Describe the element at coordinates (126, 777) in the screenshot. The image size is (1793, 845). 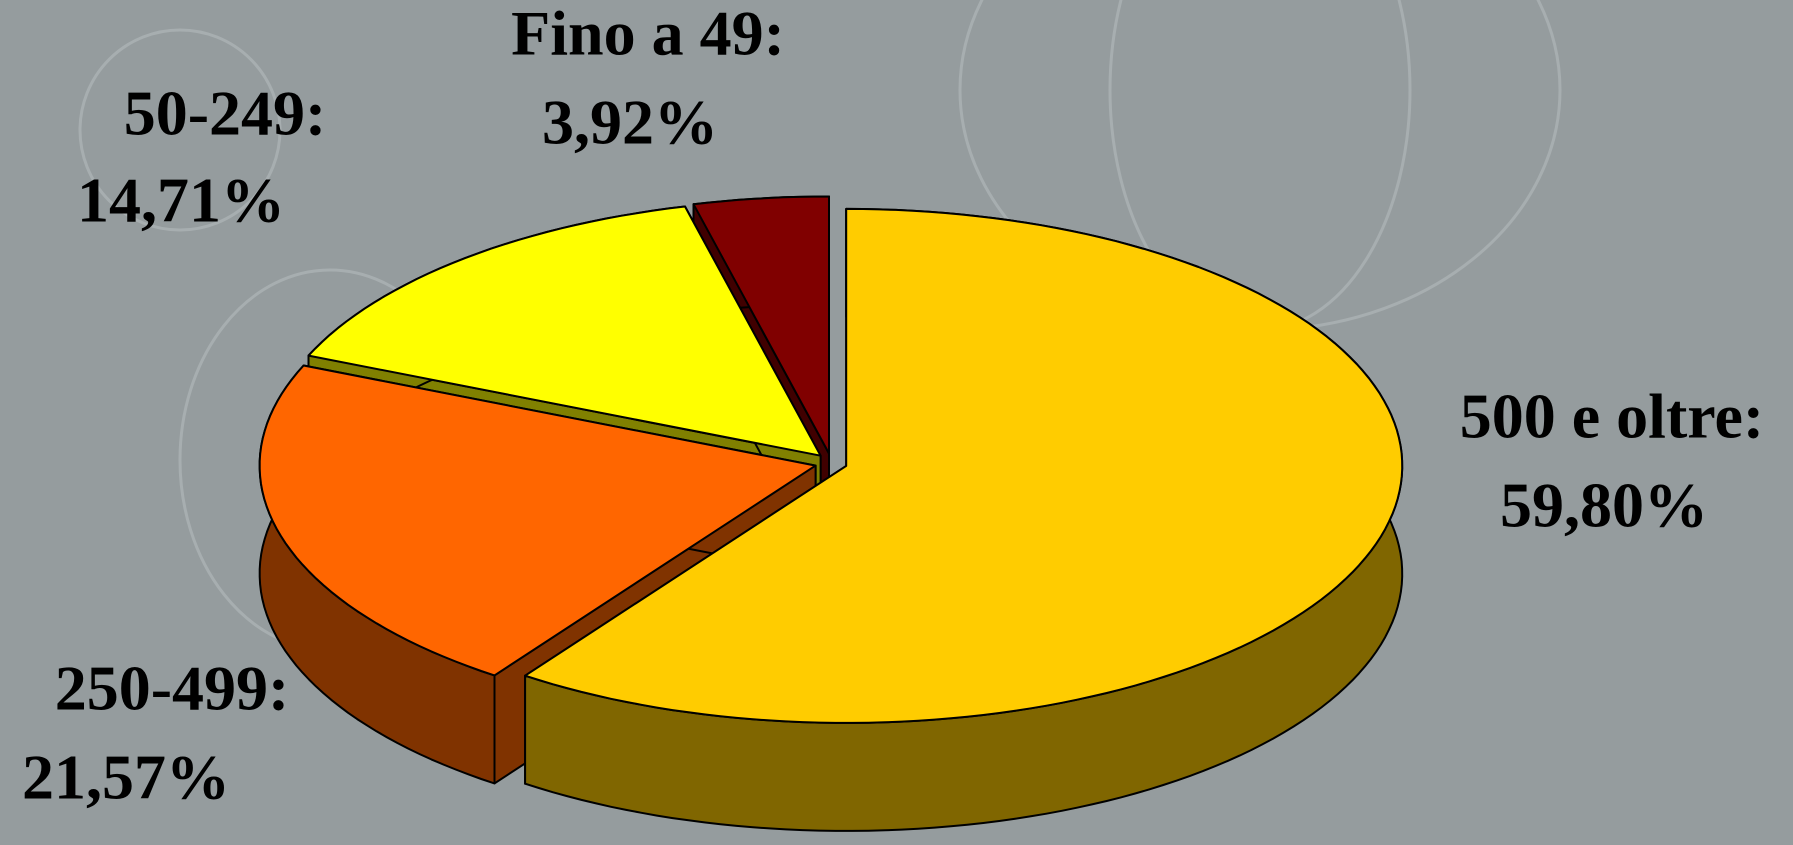
I see `value-label: 21,57%` at that location.